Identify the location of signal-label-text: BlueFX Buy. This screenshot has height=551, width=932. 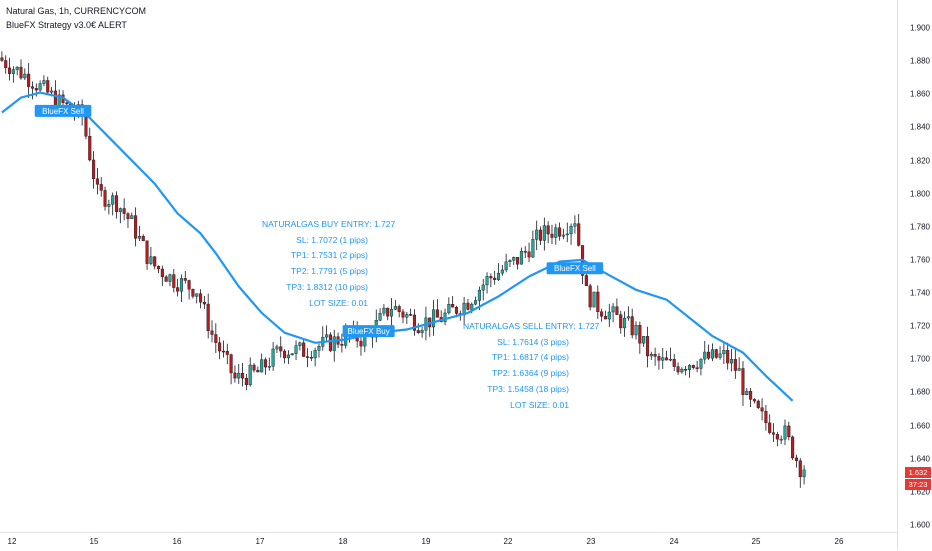
(368, 331).